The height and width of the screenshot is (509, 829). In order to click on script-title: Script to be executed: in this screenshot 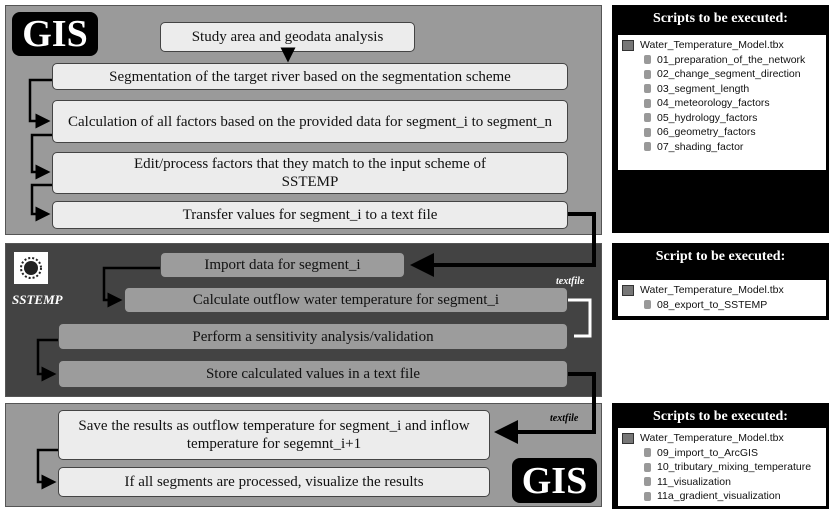, I will do `click(720, 256)`.